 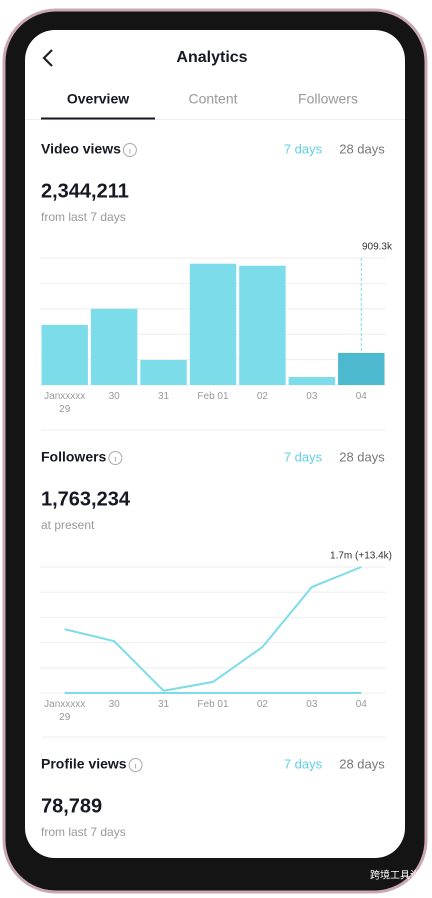 I want to click on total-value: 78,789, so click(x=71, y=806).